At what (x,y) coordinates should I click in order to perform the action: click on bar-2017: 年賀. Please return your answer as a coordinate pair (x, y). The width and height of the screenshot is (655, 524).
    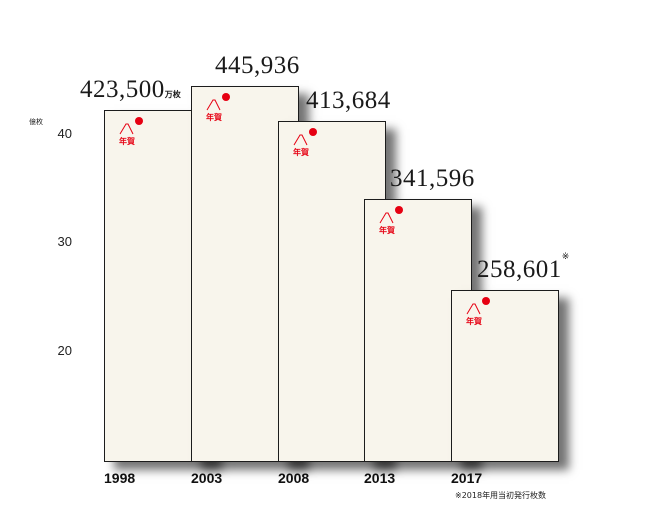
    Looking at the image, I should click on (505, 375).